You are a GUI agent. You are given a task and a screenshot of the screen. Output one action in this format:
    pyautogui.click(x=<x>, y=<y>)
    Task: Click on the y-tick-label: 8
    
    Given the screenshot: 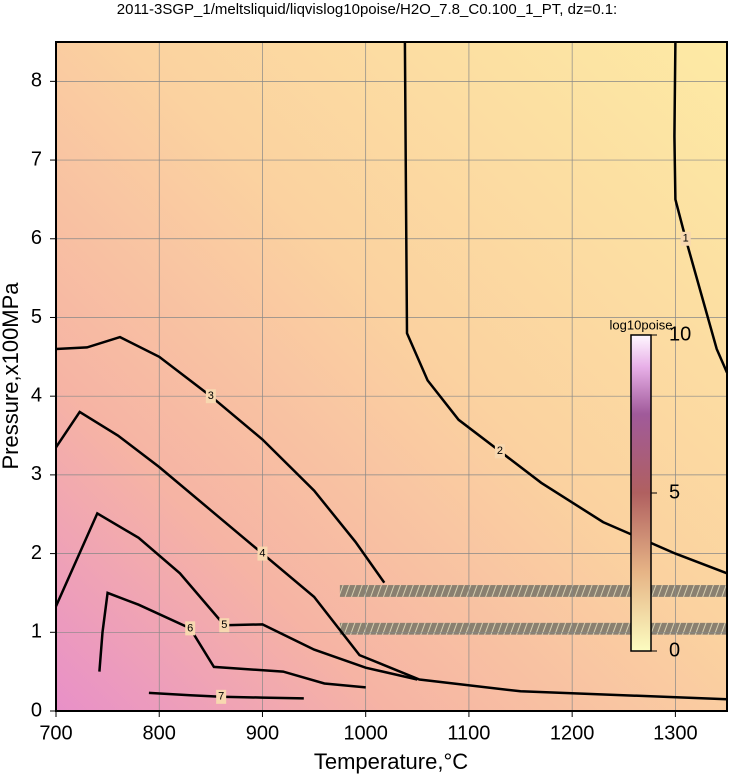 What is the action you would take?
    pyautogui.click(x=36, y=81)
    